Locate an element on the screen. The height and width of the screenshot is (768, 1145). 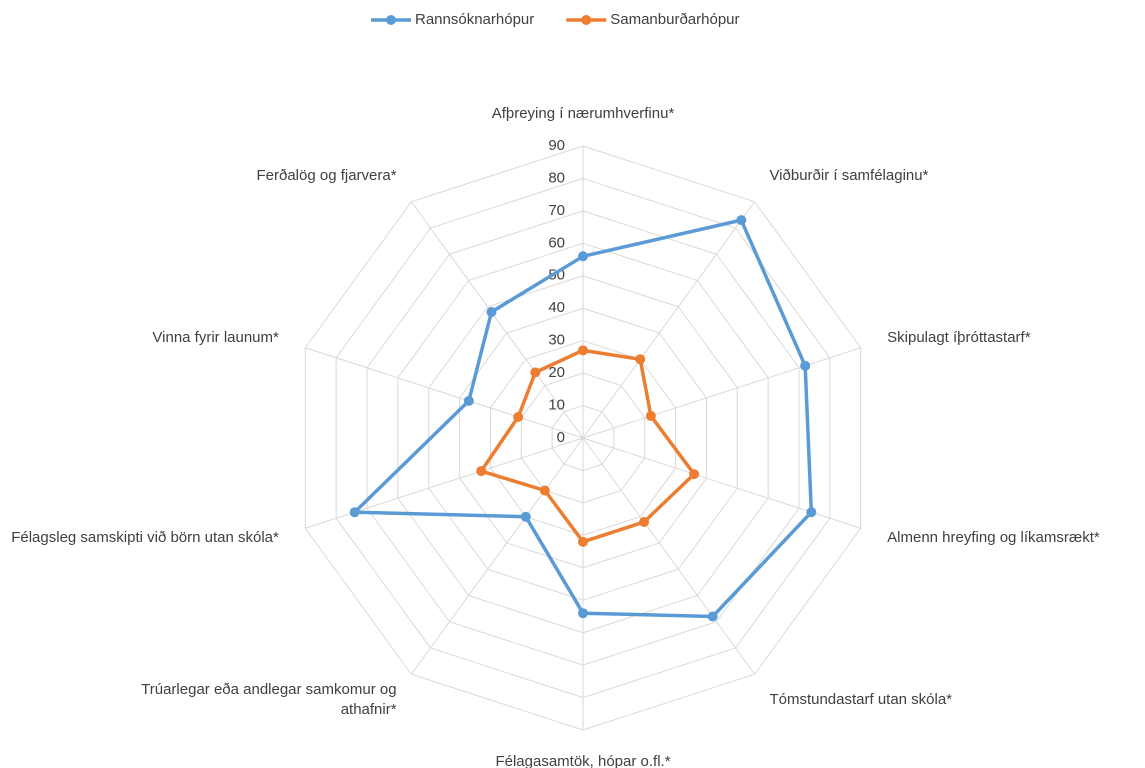
series-line is located at coordinates (587, 446).